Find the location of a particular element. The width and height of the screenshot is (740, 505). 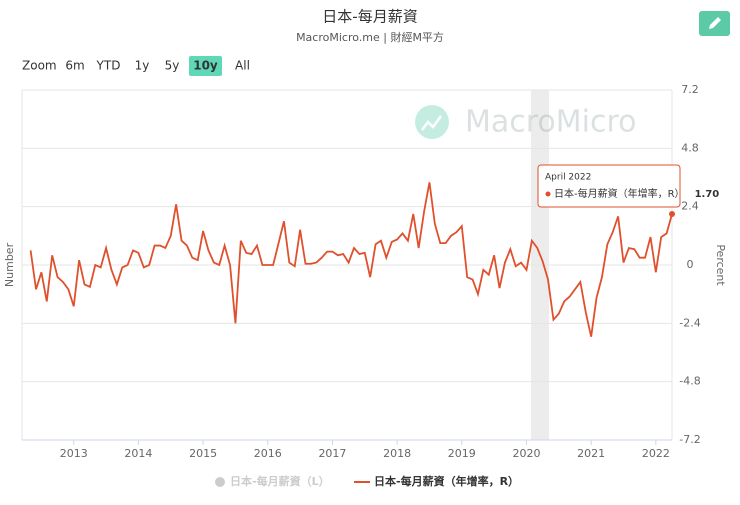

legend-item: 日本-每月薪資（年增率，R） is located at coordinates (436, 481).